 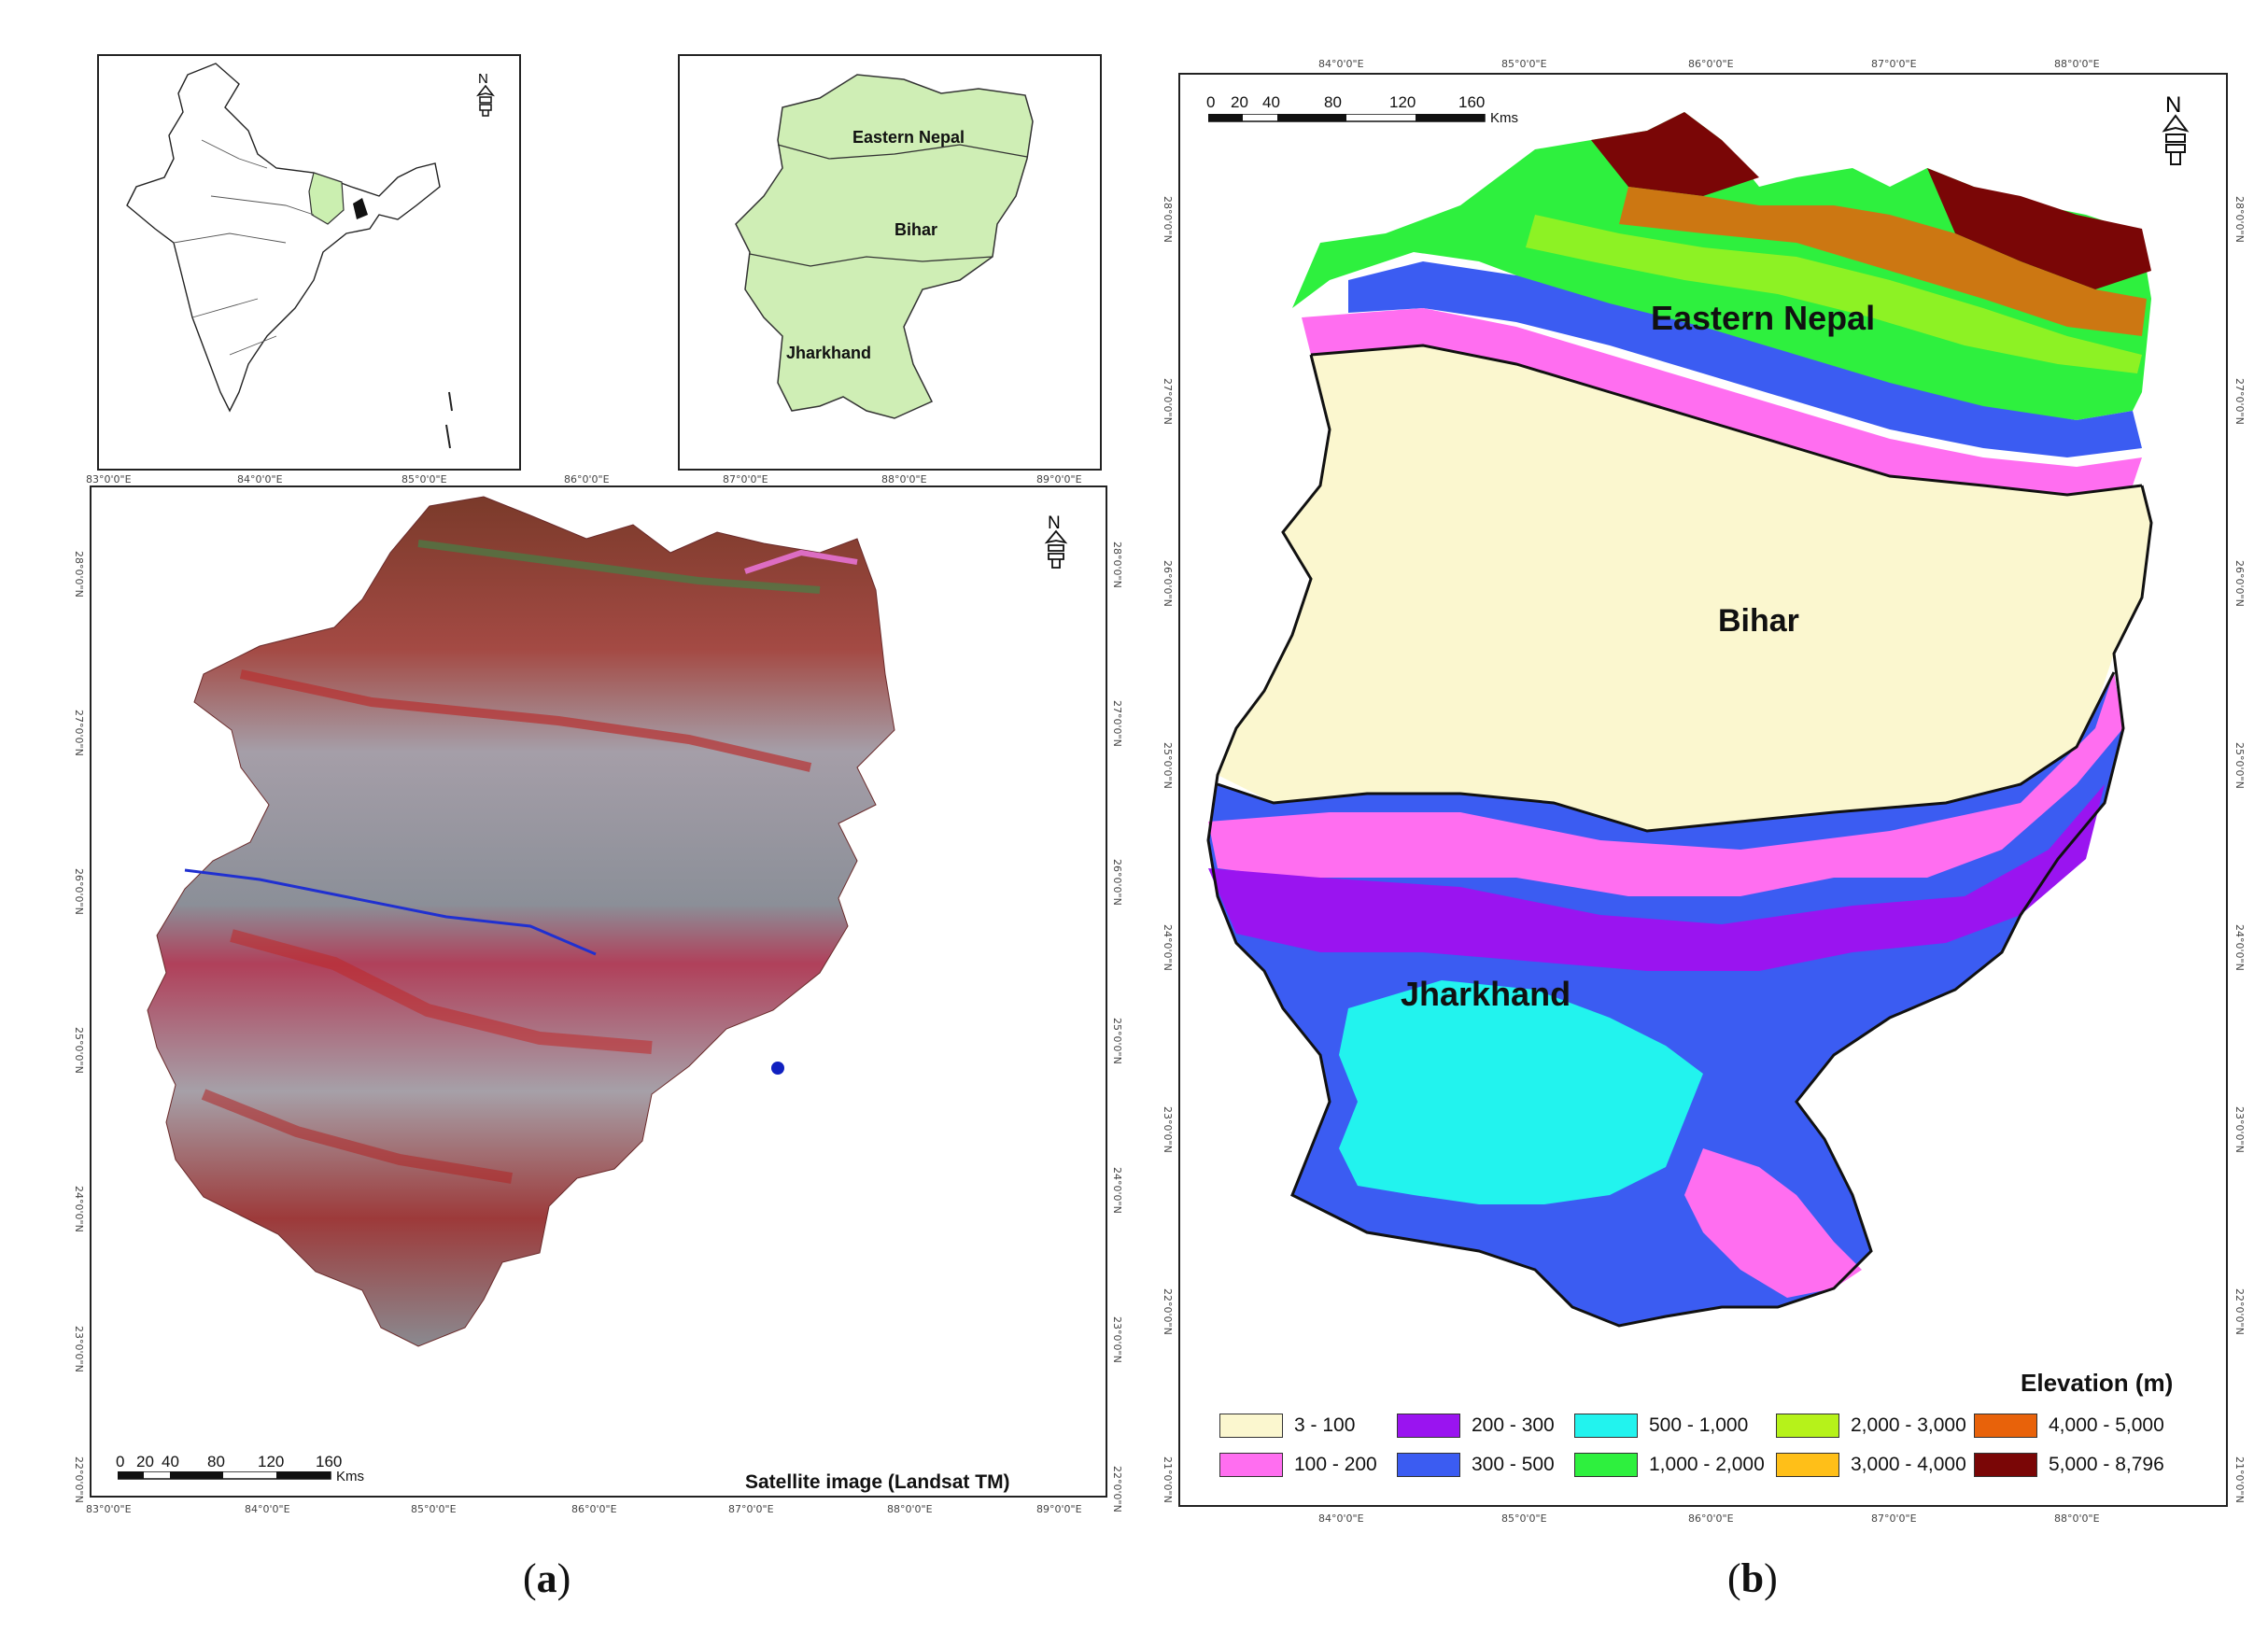 I want to click on scale-bar-b: 0 20 40 80 120 160 Kms, so click(x=1362, y=109).